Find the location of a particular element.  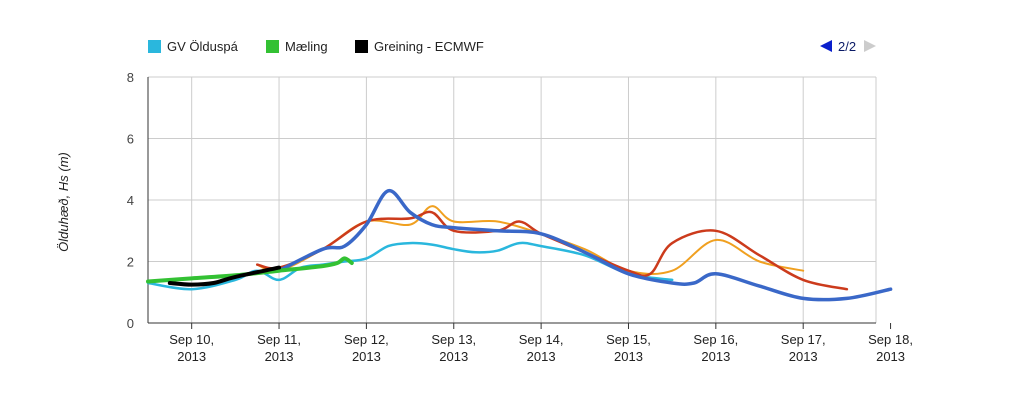

x-tick-label: Sep 10, 2013 is located at coordinates (191, 348).